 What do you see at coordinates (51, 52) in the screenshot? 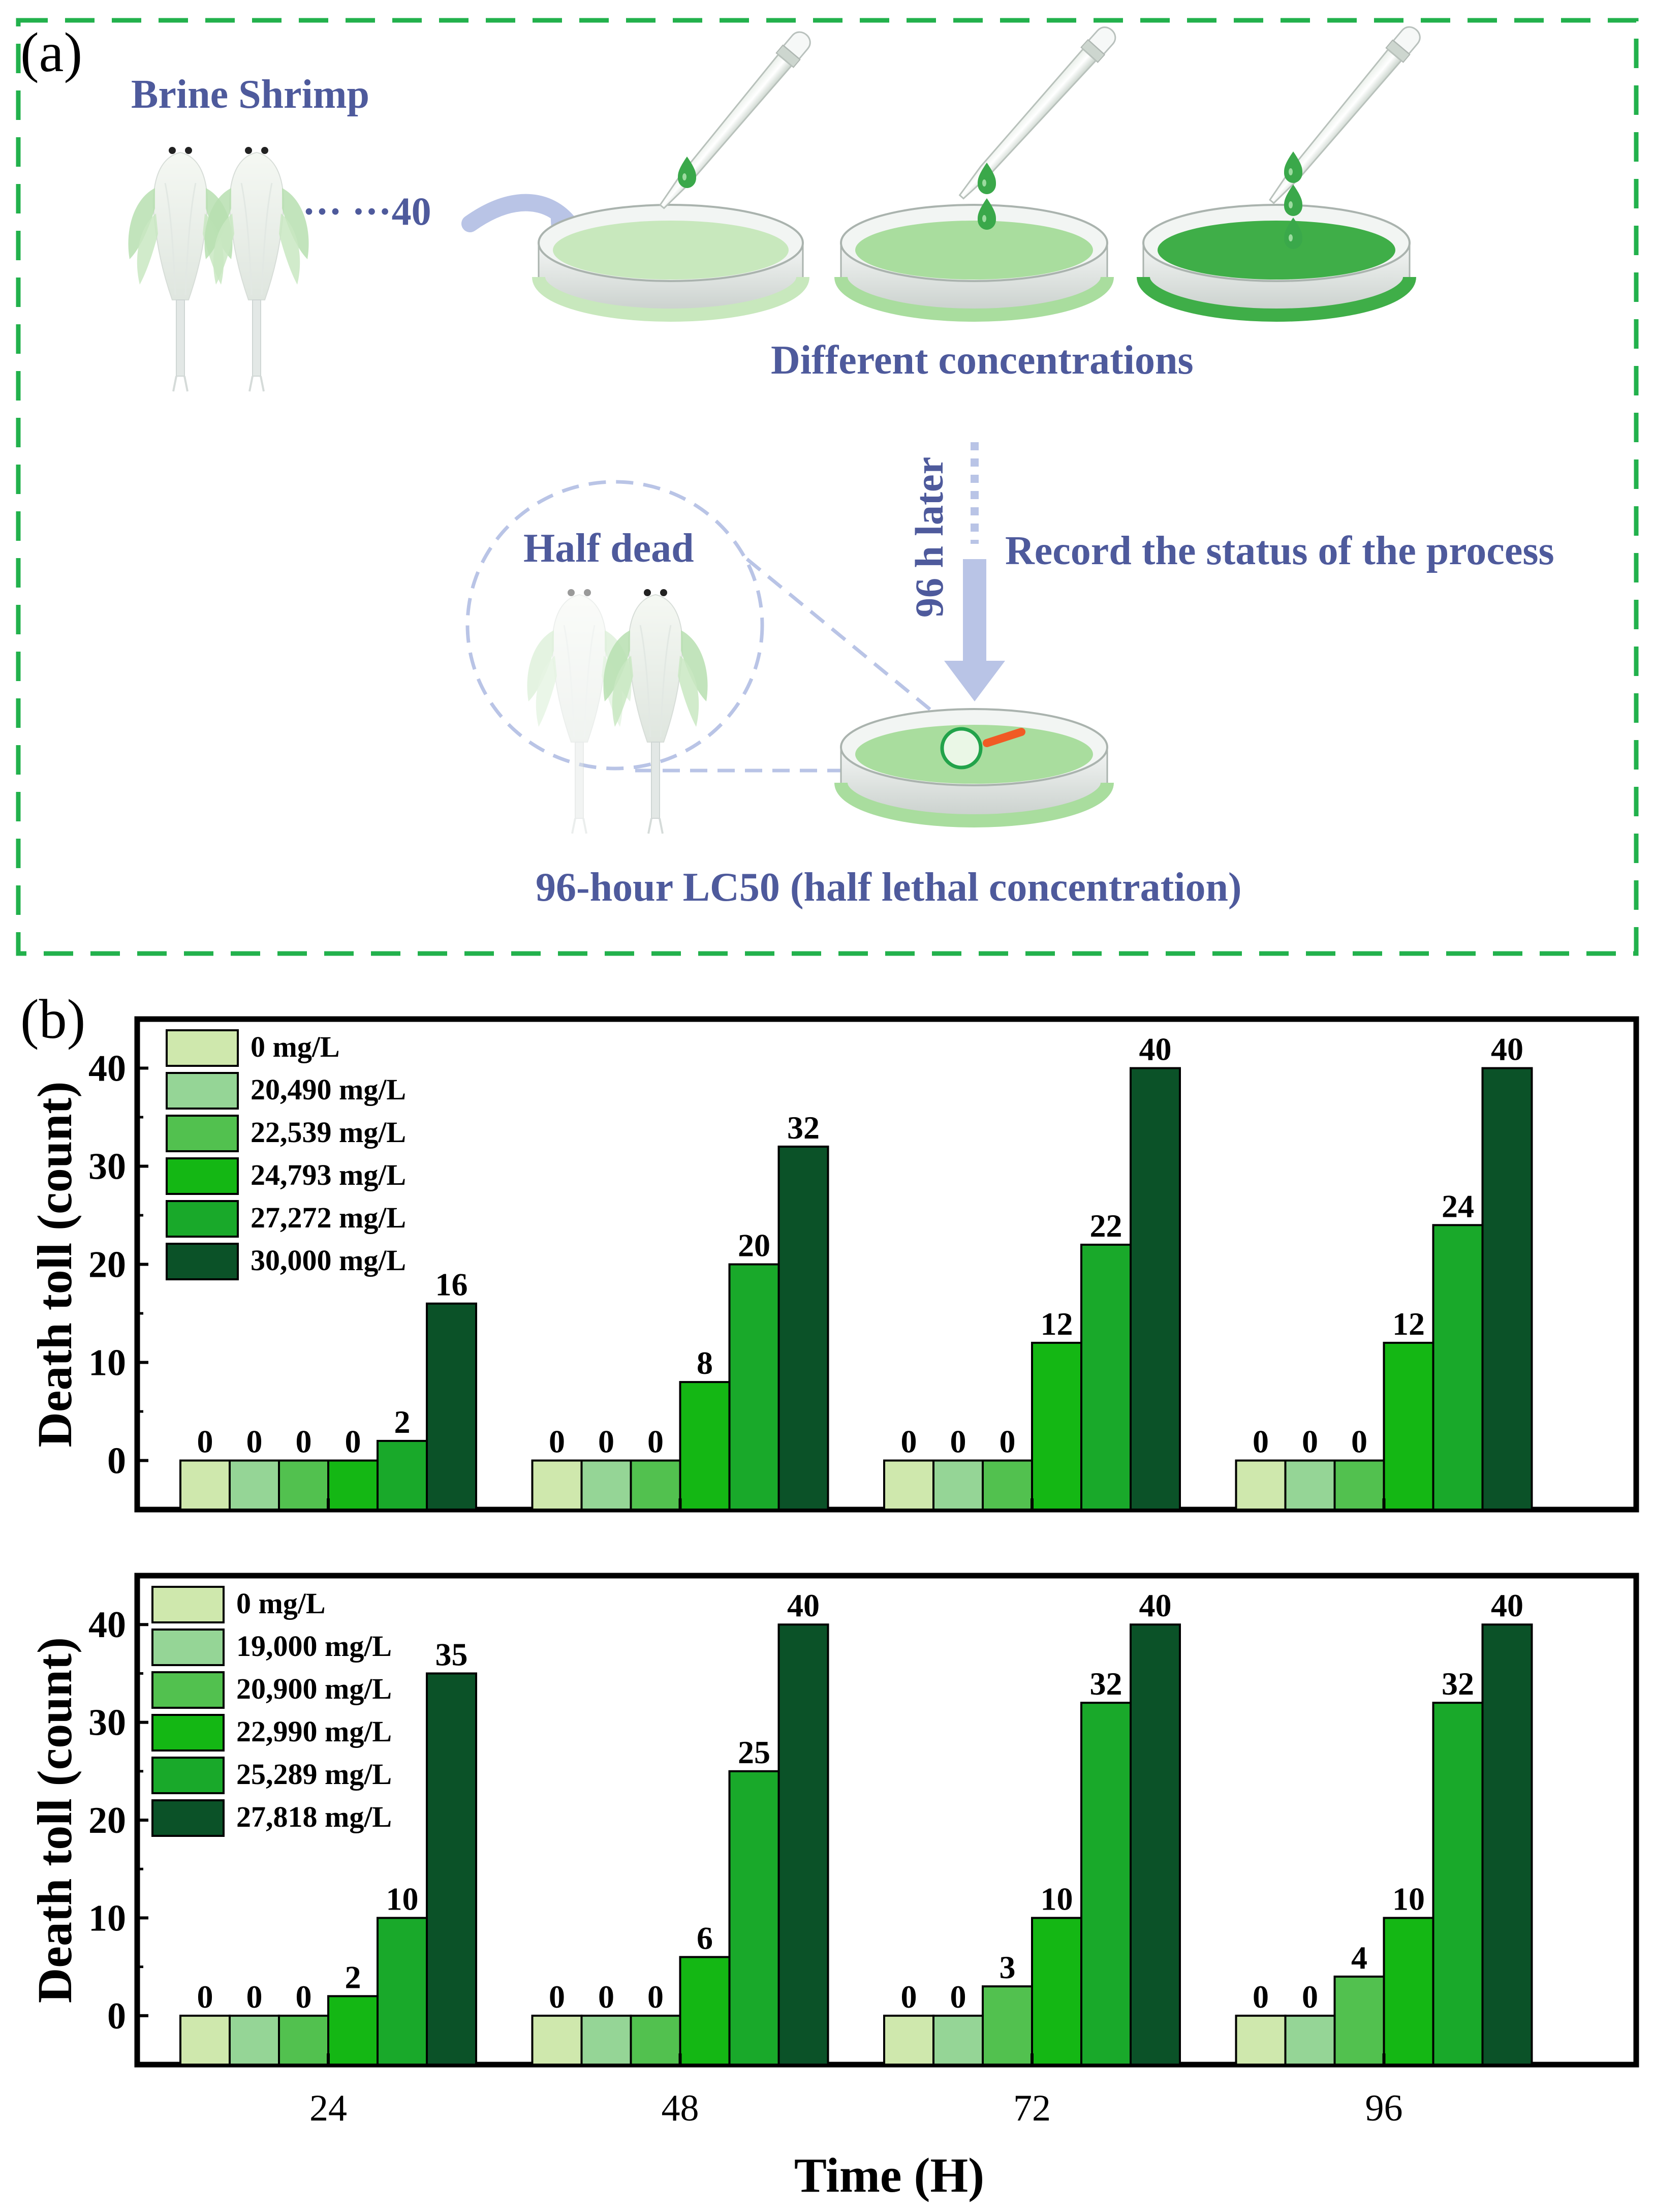
I see `panel-a-letter: (a)` at bounding box center [51, 52].